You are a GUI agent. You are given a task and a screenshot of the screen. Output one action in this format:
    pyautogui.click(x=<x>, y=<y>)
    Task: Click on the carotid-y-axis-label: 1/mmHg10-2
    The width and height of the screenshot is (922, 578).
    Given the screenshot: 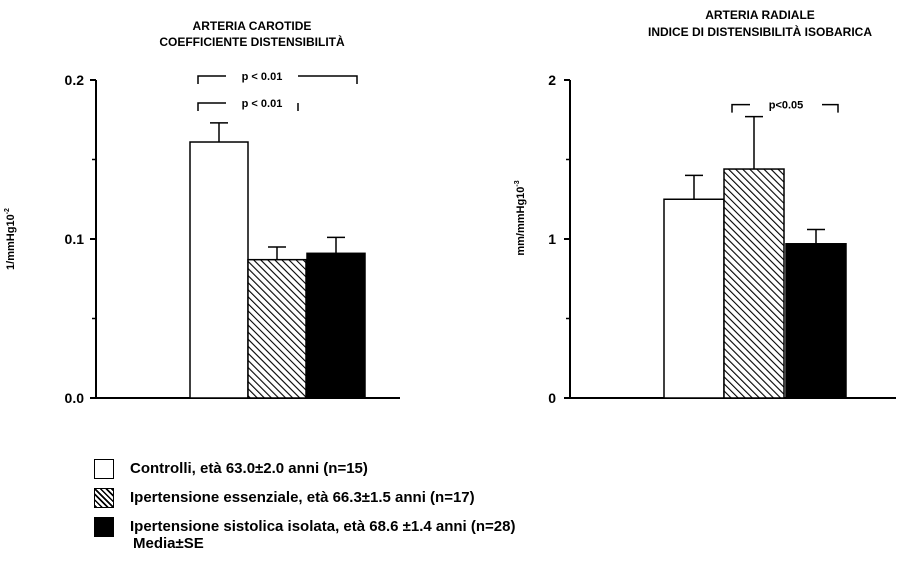 What is the action you would take?
    pyautogui.click(x=10, y=239)
    